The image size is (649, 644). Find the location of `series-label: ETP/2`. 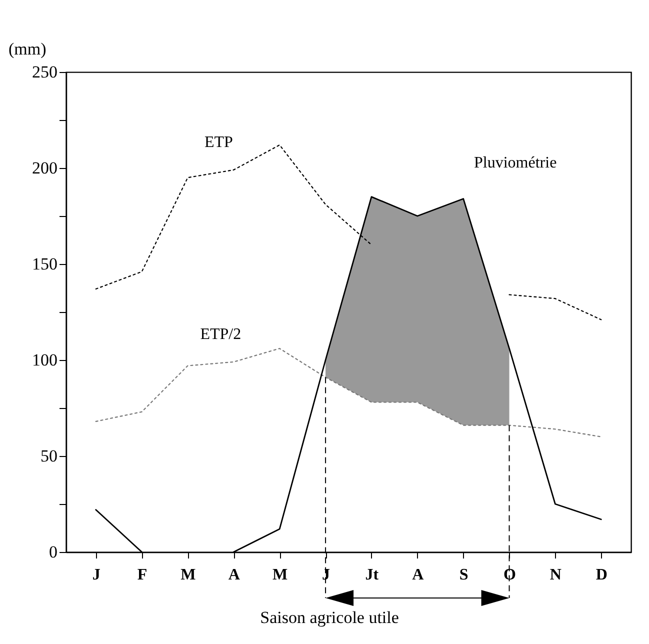

series-label: ETP/2 is located at coordinates (221, 334).